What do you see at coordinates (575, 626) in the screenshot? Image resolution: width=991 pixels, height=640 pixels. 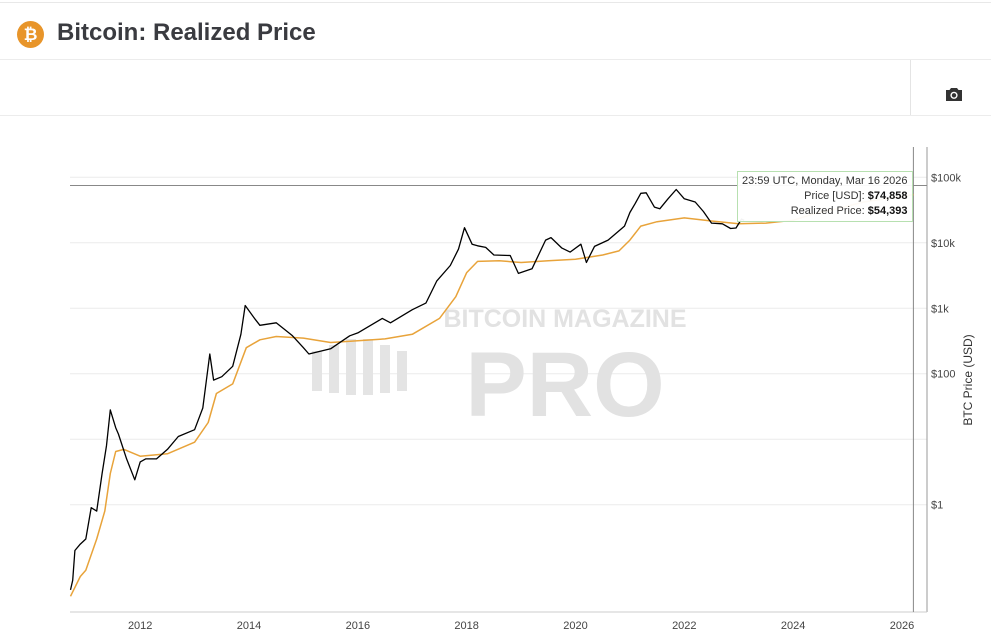 I see `x-tick-label: 2020` at bounding box center [575, 626].